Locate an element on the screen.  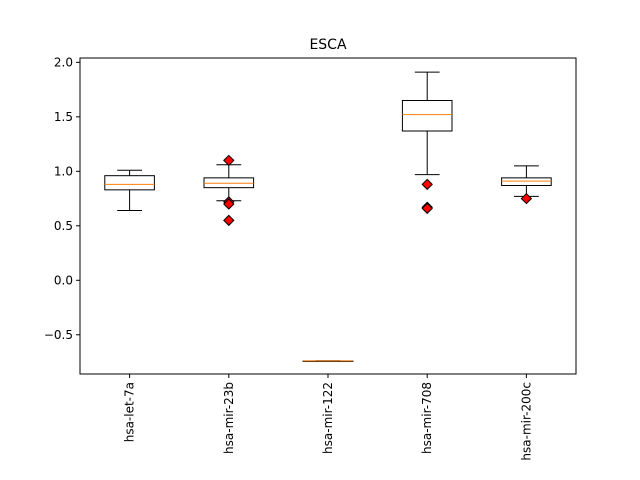
y-tick-label: 1.0 is located at coordinates (63, 171).